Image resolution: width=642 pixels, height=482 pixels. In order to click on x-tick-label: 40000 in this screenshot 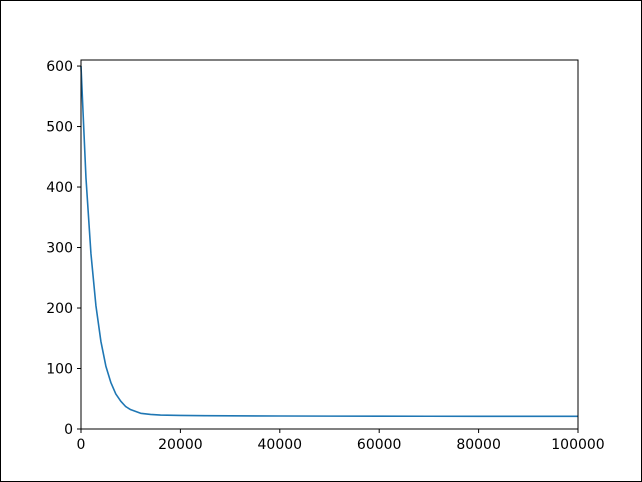, I will do `click(280, 445)`.